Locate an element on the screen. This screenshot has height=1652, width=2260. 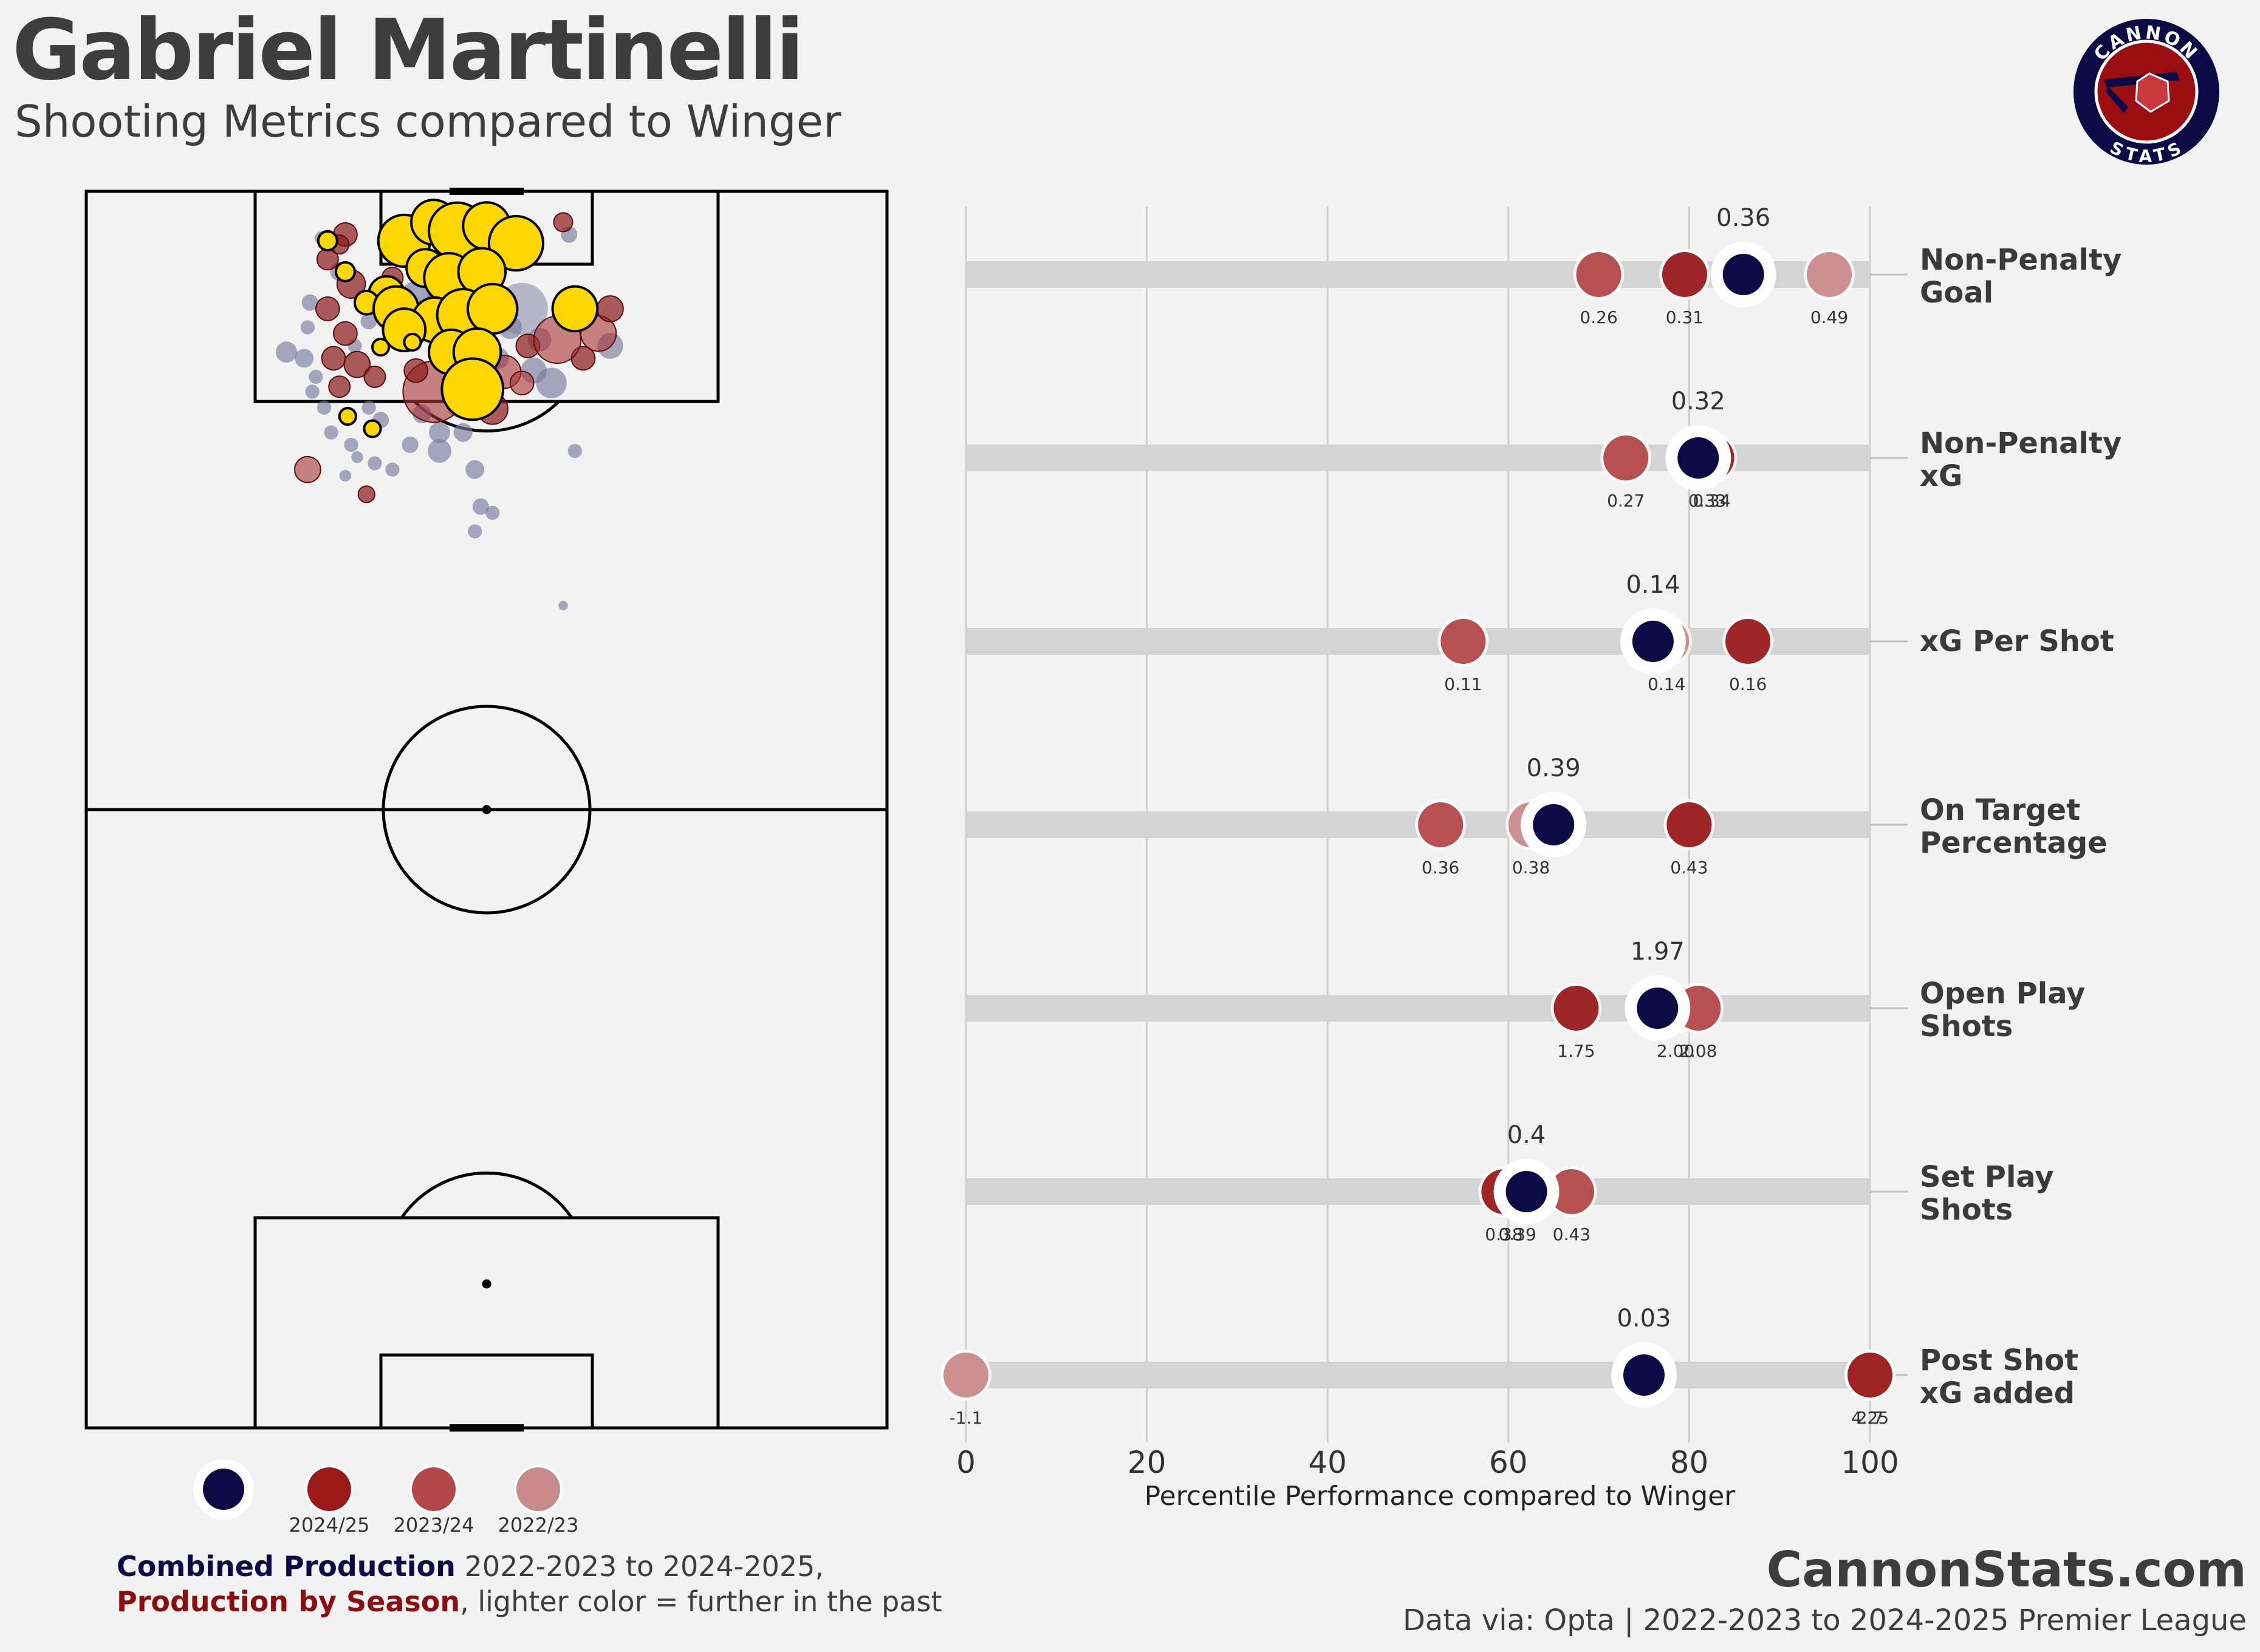
season-value-label: -1.1 is located at coordinates (966, 1418).